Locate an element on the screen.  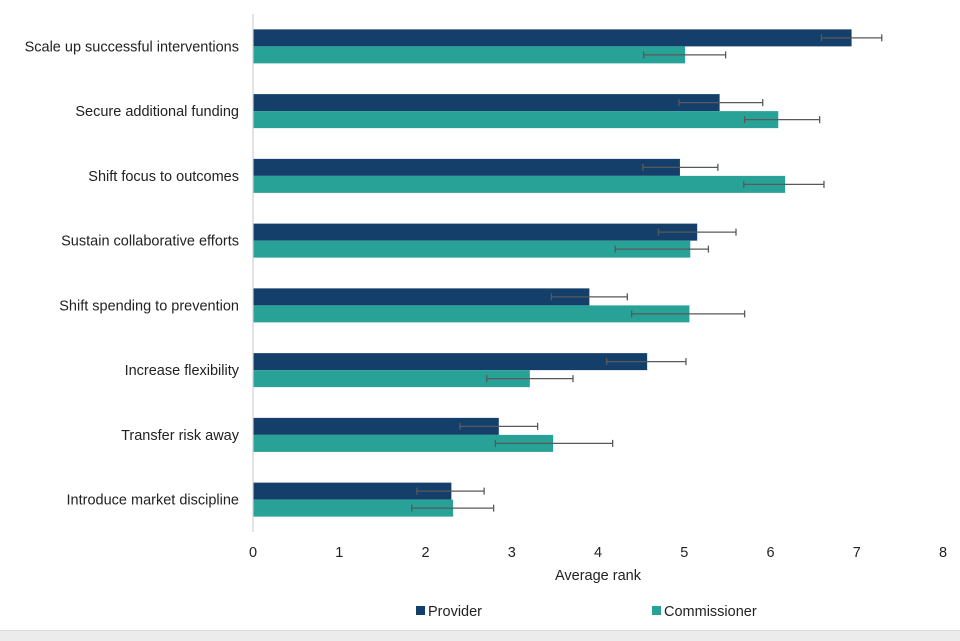
x-tick-label: 8 is located at coordinates (943, 553).